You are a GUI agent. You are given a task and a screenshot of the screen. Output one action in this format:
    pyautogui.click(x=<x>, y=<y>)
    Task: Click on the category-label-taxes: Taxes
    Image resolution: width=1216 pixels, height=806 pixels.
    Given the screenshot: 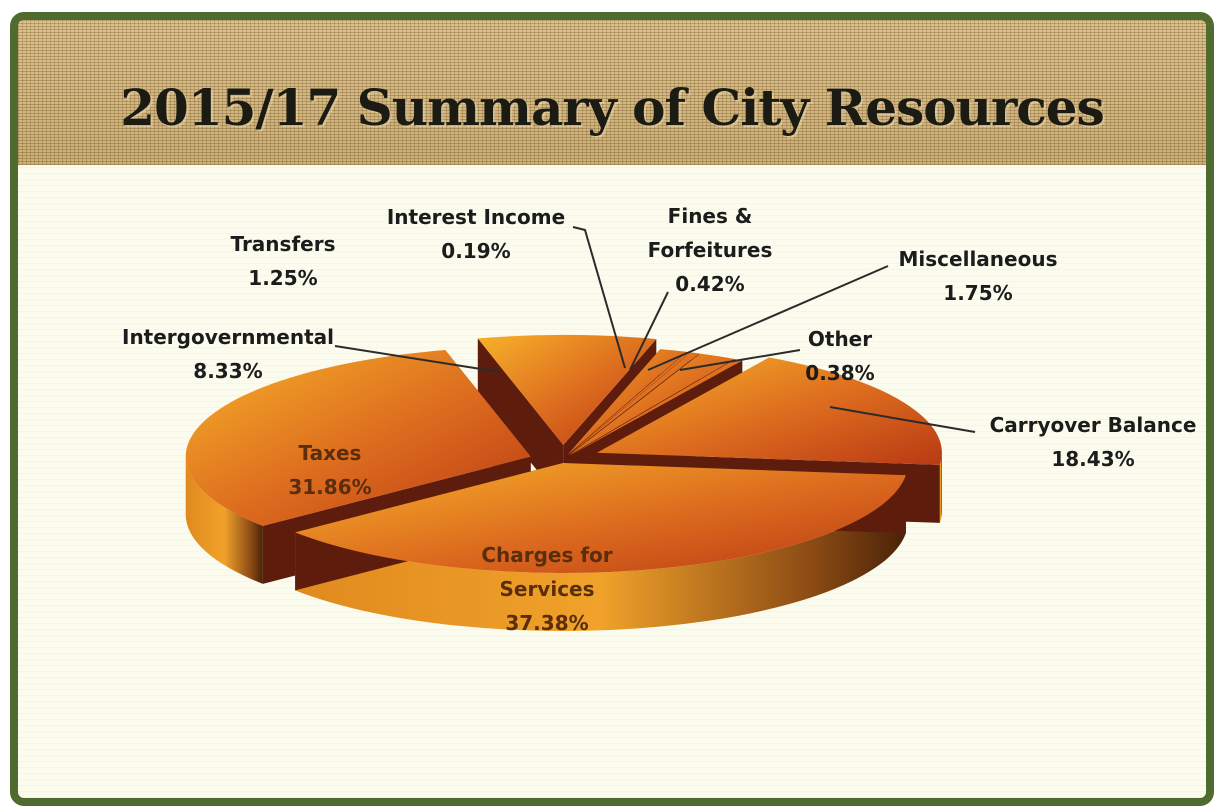 What is the action you would take?
    pyautogui.click(x=330, y=453)
    